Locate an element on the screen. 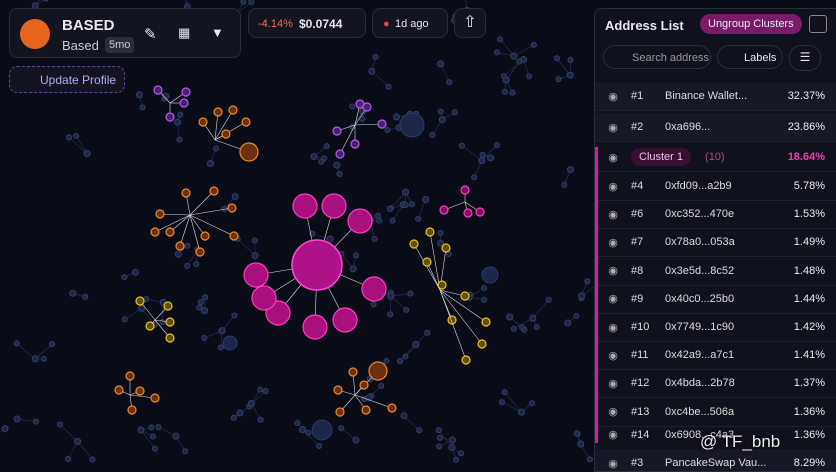  rank: #8 is located at coordinates (648, 271).